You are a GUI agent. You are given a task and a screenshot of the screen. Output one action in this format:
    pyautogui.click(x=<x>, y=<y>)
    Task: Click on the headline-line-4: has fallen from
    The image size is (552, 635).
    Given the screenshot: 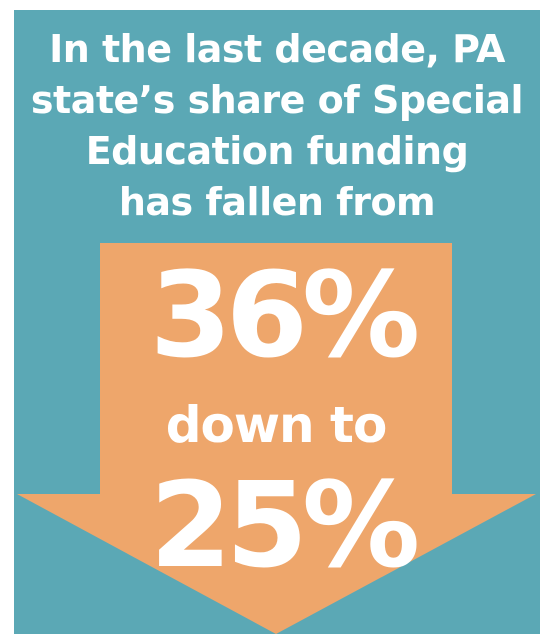 What is the action you would take?
    pyautogui.click(x=277, y=202)
    